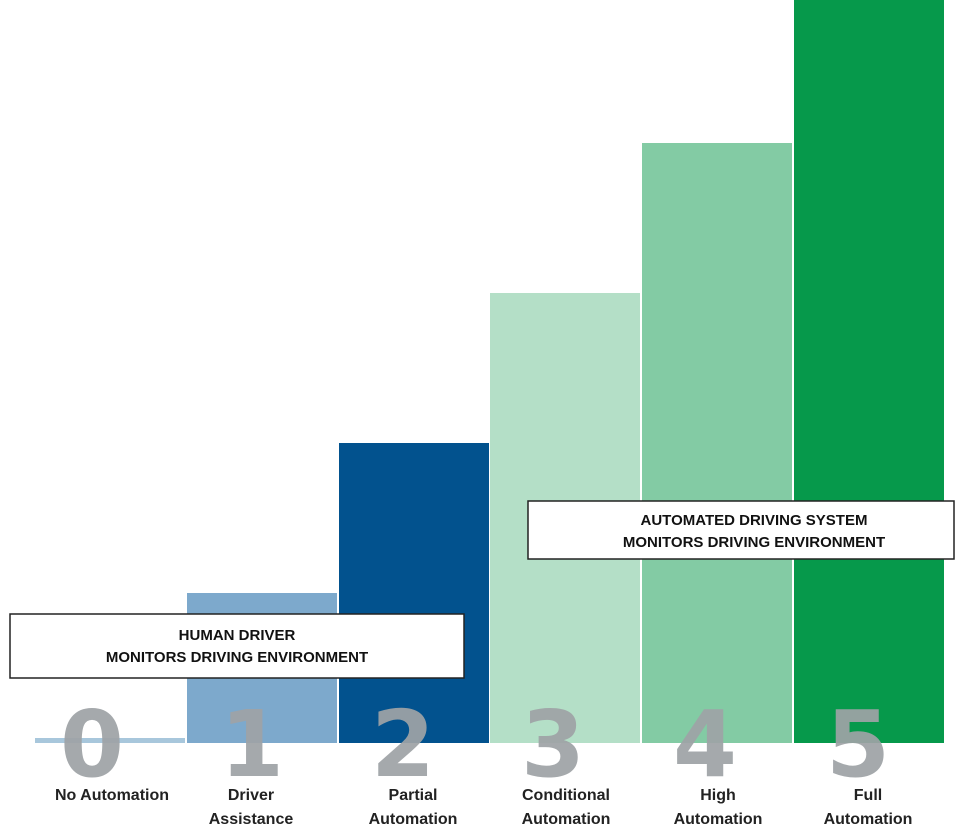 The height and width of the screenshot is (828, 961). Describe the element at coordinates (112, 795) in the screenshot. I see `category-label-0: No Automation` at that location.